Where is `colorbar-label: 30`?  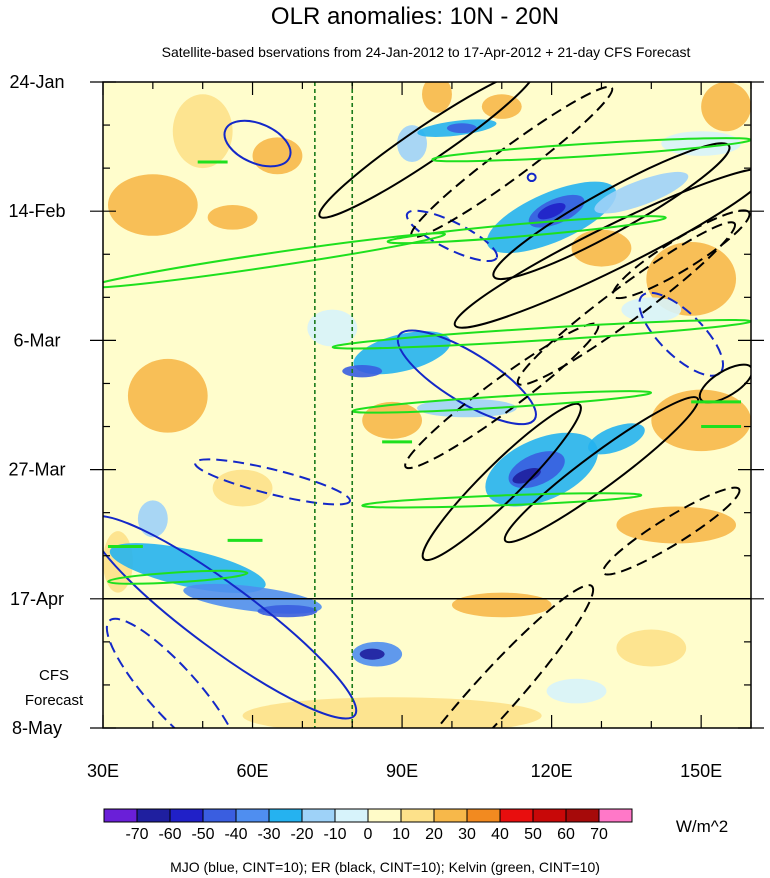 colorbar-label: 30 is located at coordinates (467, 834).